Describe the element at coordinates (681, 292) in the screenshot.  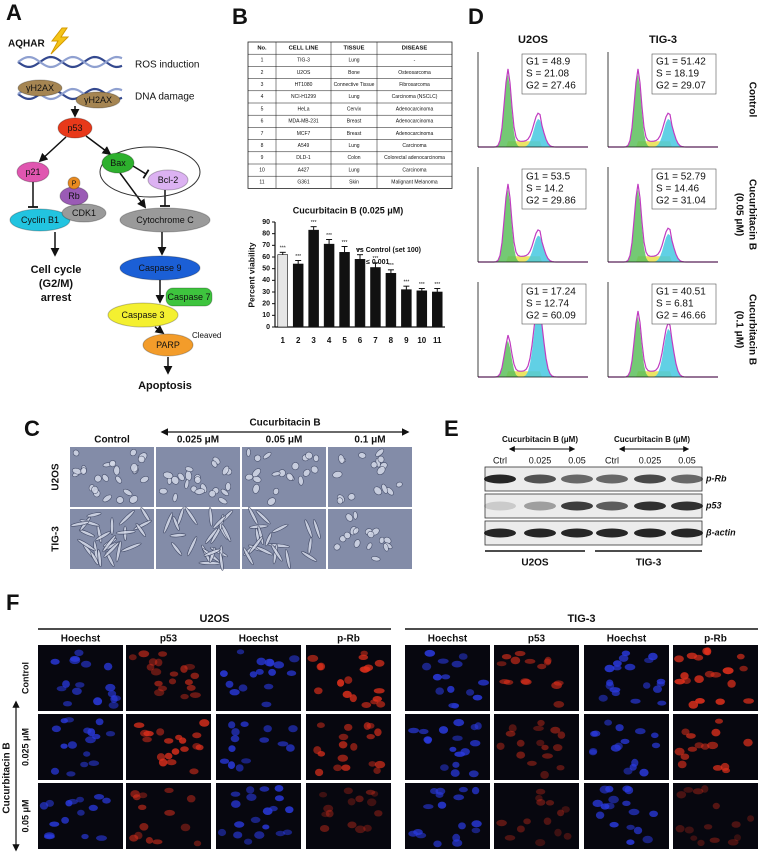
I see `cell-cycle-stat: G1 = 40.51` at that location.